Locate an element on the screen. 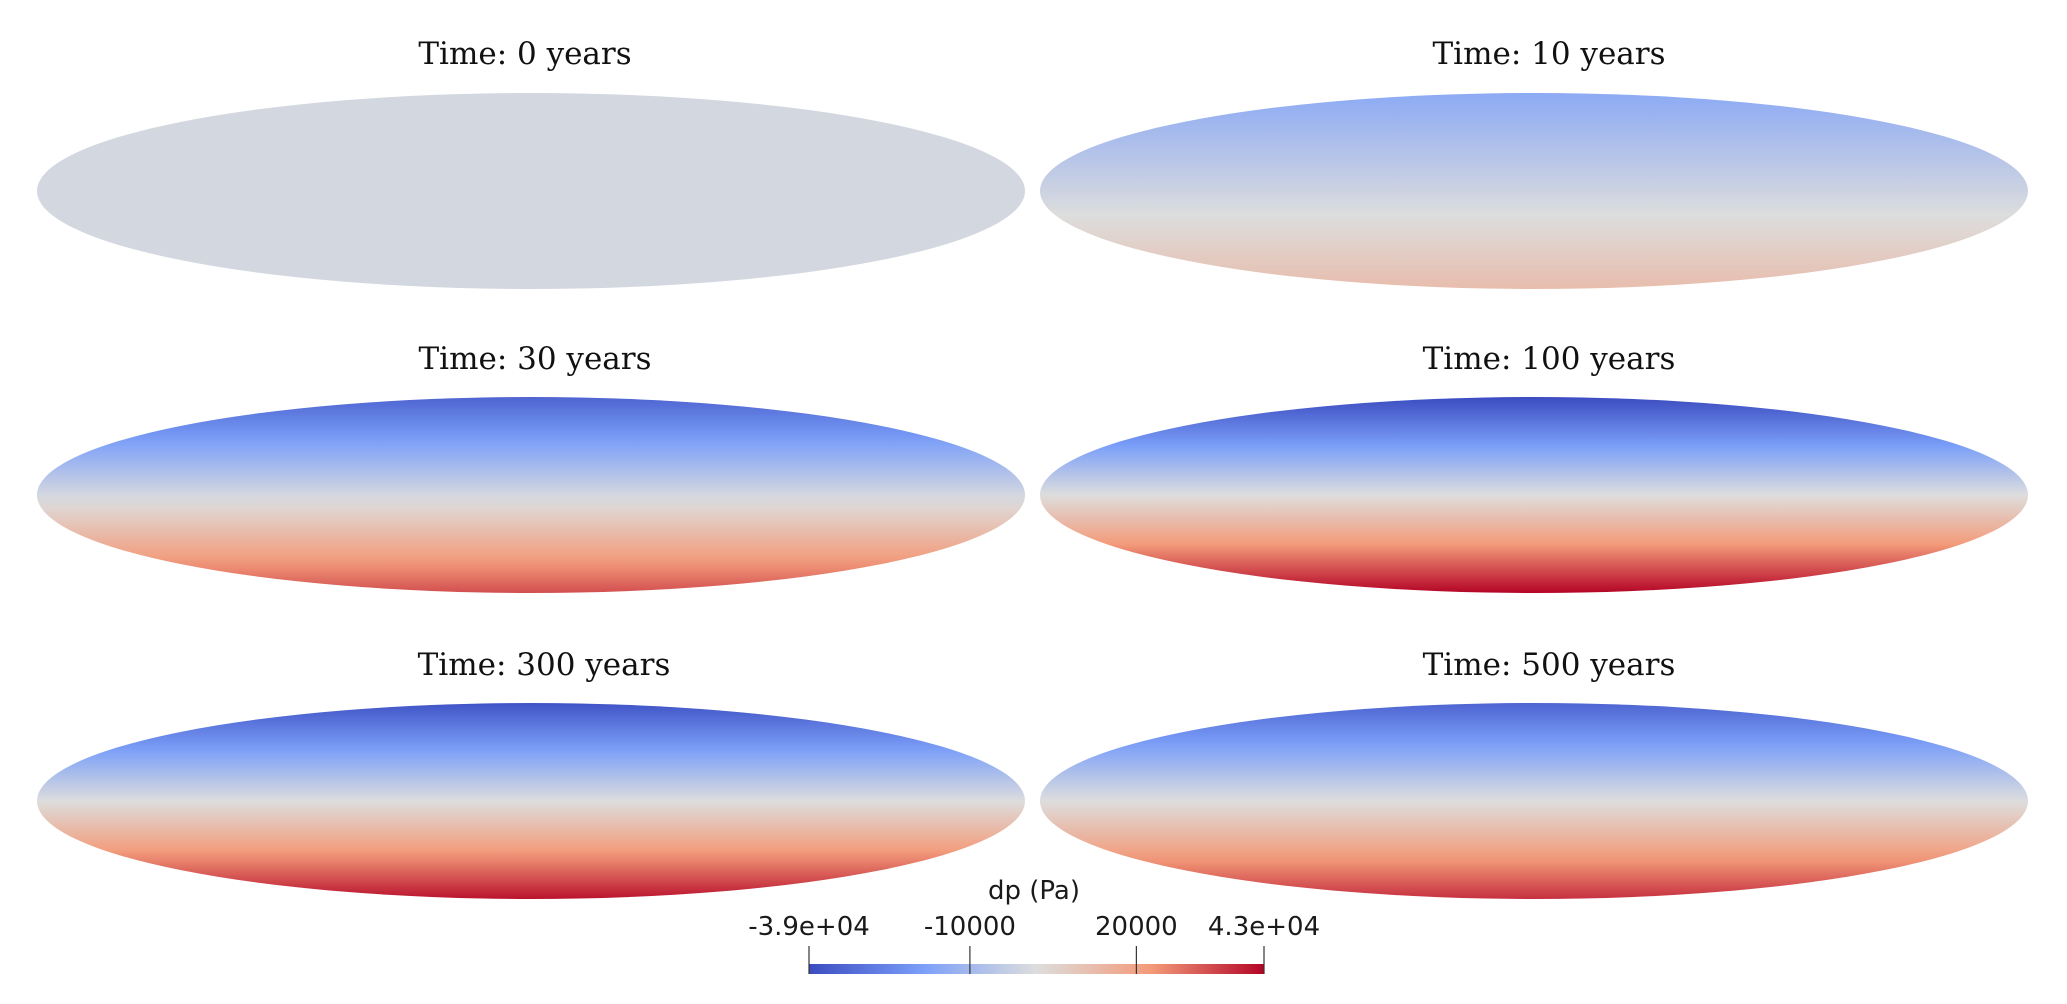 The height and width of the screenshot is (1004, 2067). panel-5: Time: 500 years is located at coordinates (1534, 773).